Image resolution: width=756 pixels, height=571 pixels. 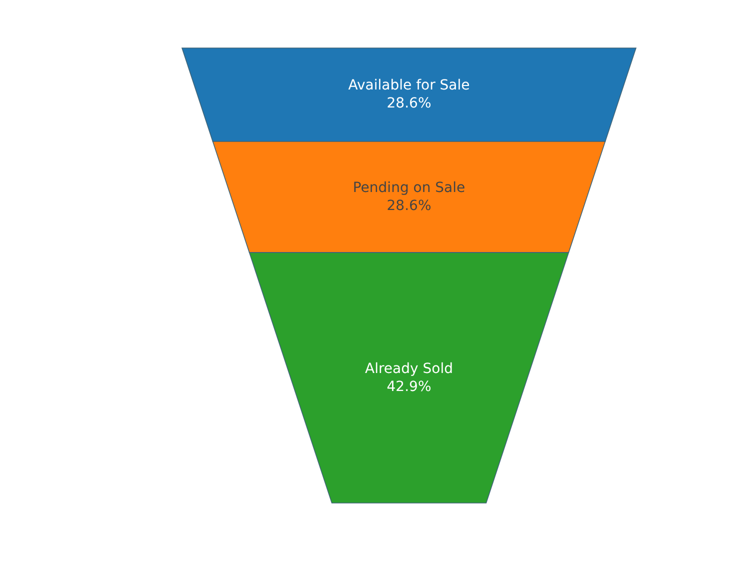 I want to click on category-label: Already Sold, so click(x=409, y=368).